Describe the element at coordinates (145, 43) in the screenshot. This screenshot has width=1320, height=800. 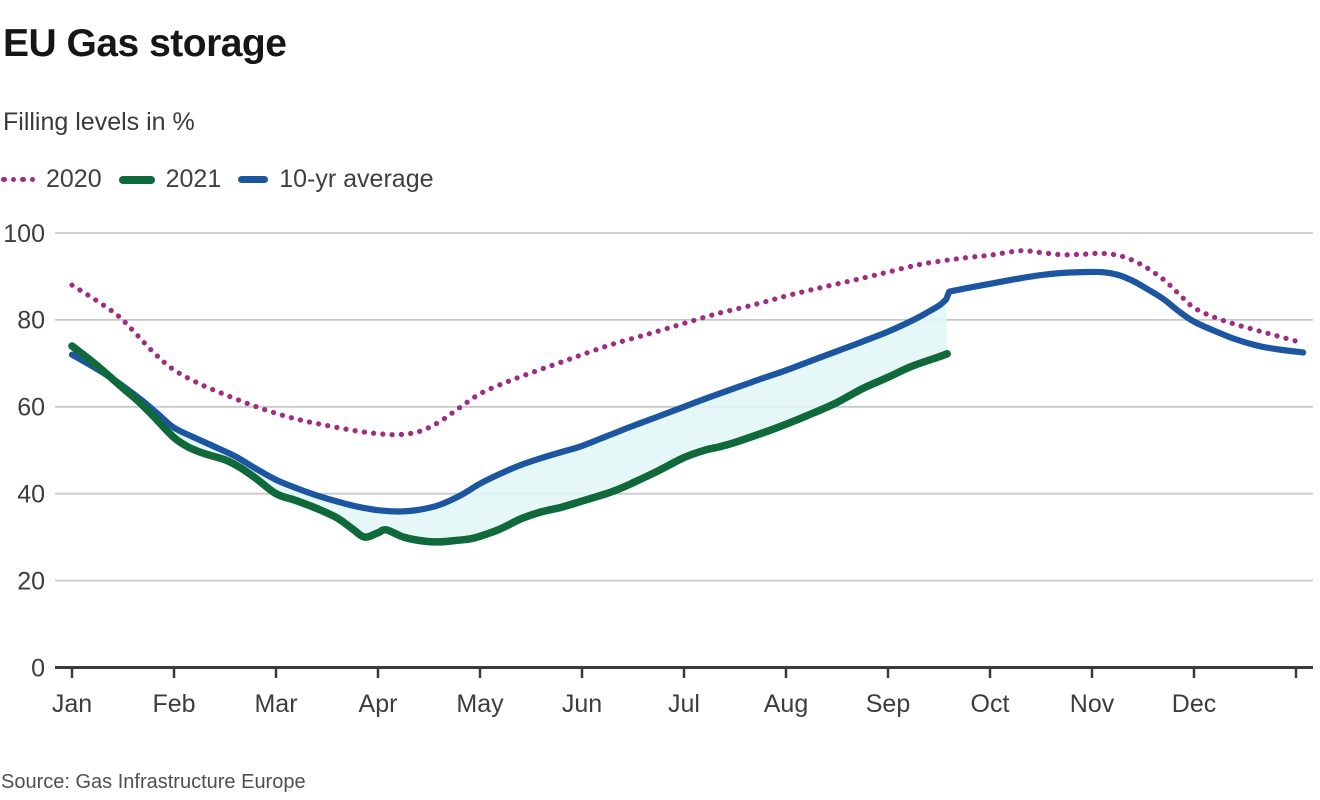
I see `page-title: EU Gas storage` at that location.